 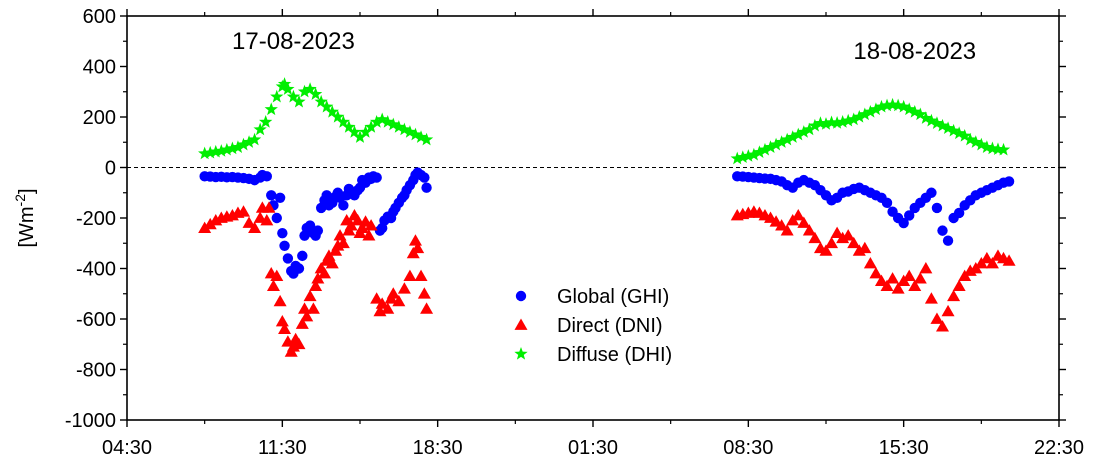 I want to click on x-tick-label: 22:30, so click(x=1059, y=448).